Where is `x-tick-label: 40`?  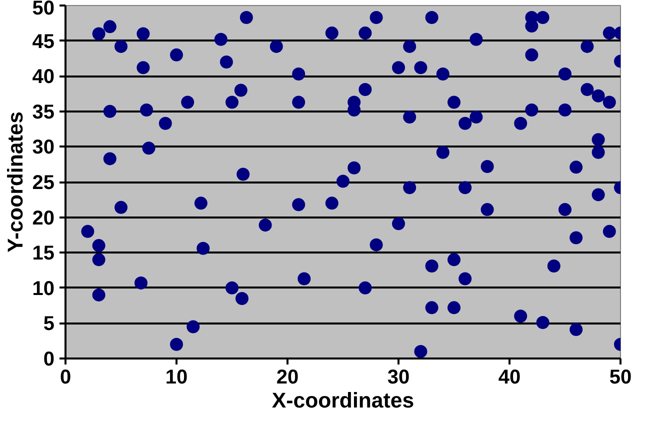 x-tick-label: 40 is located at coordinates (509, 377).